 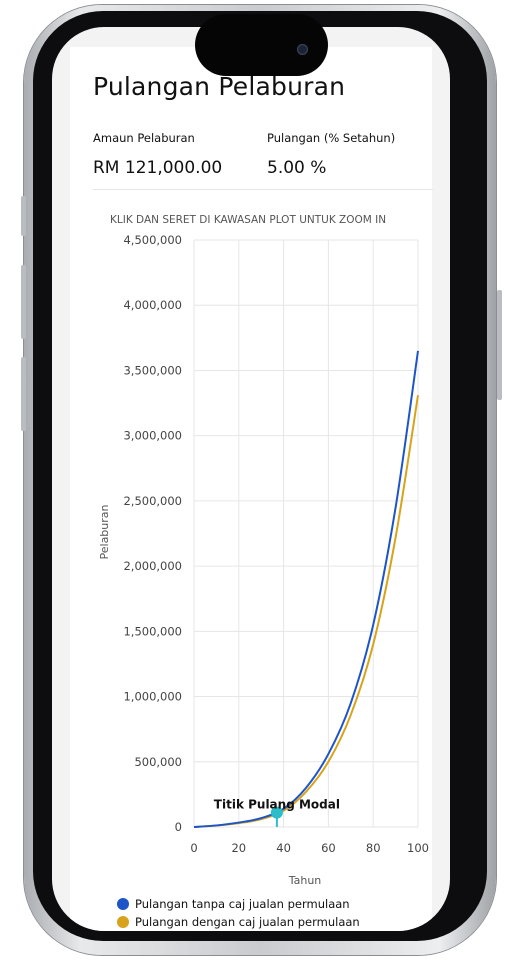 I want to click on y-tick-label: 4,000,000, so click(x=152, y=305).